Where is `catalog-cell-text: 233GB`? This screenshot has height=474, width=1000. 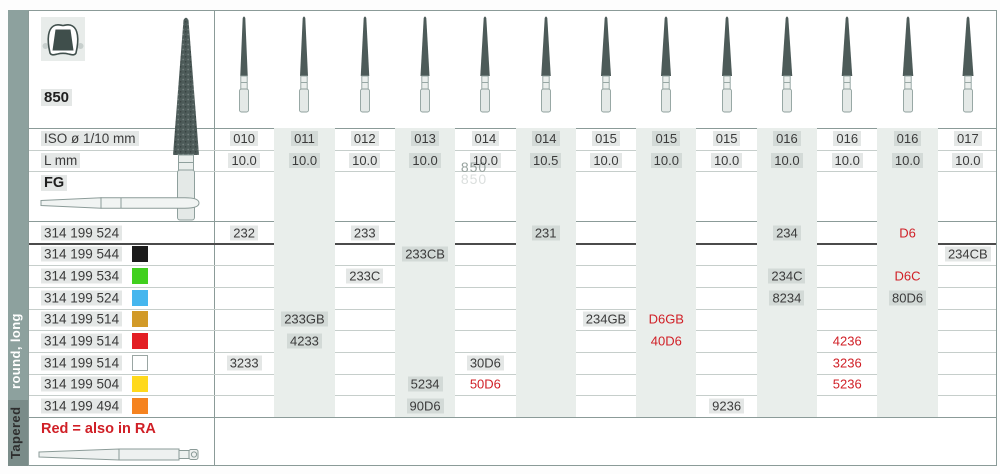 catalog-cell-text: 233GB is located at coordinates (304, 319).